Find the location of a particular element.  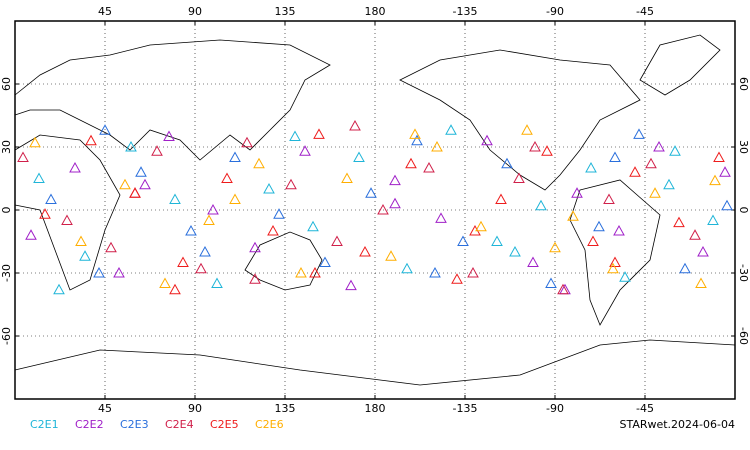

x-tick-label-bottom: -135 is located at coordinates (465, 408).